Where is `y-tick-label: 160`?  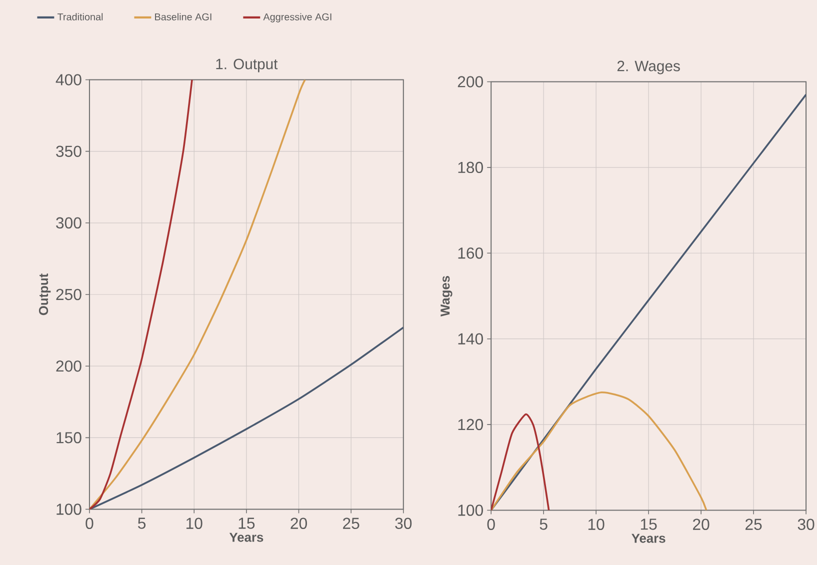 y-tick-label: 160 is located at coordinates (470, 253).